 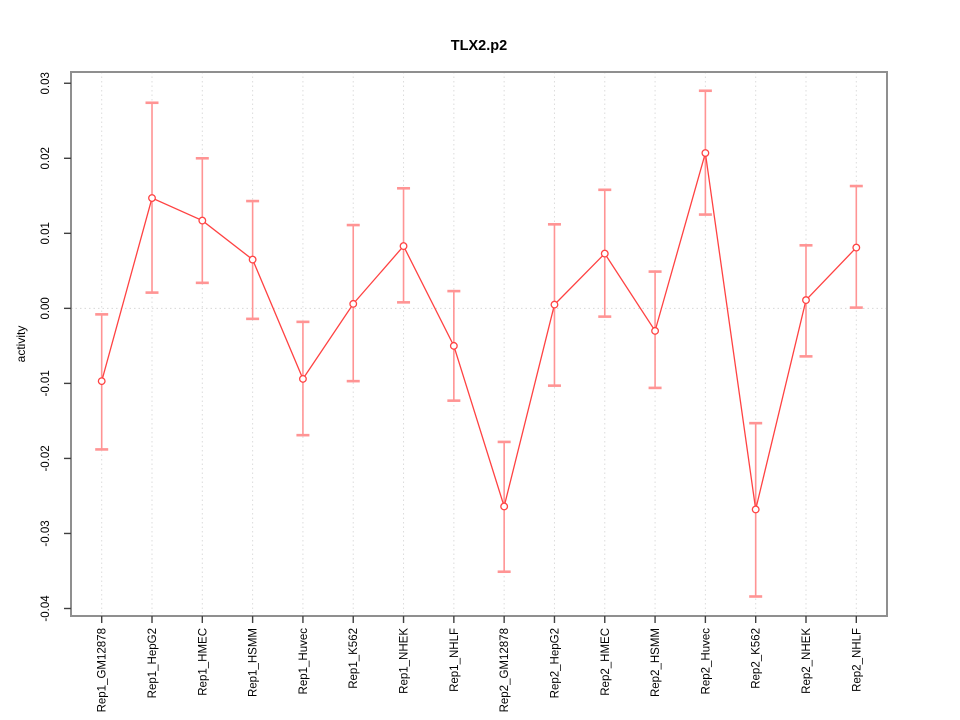 I want to click on x-tick-label: Rep2_HSMM, so click(x=656, y=662).